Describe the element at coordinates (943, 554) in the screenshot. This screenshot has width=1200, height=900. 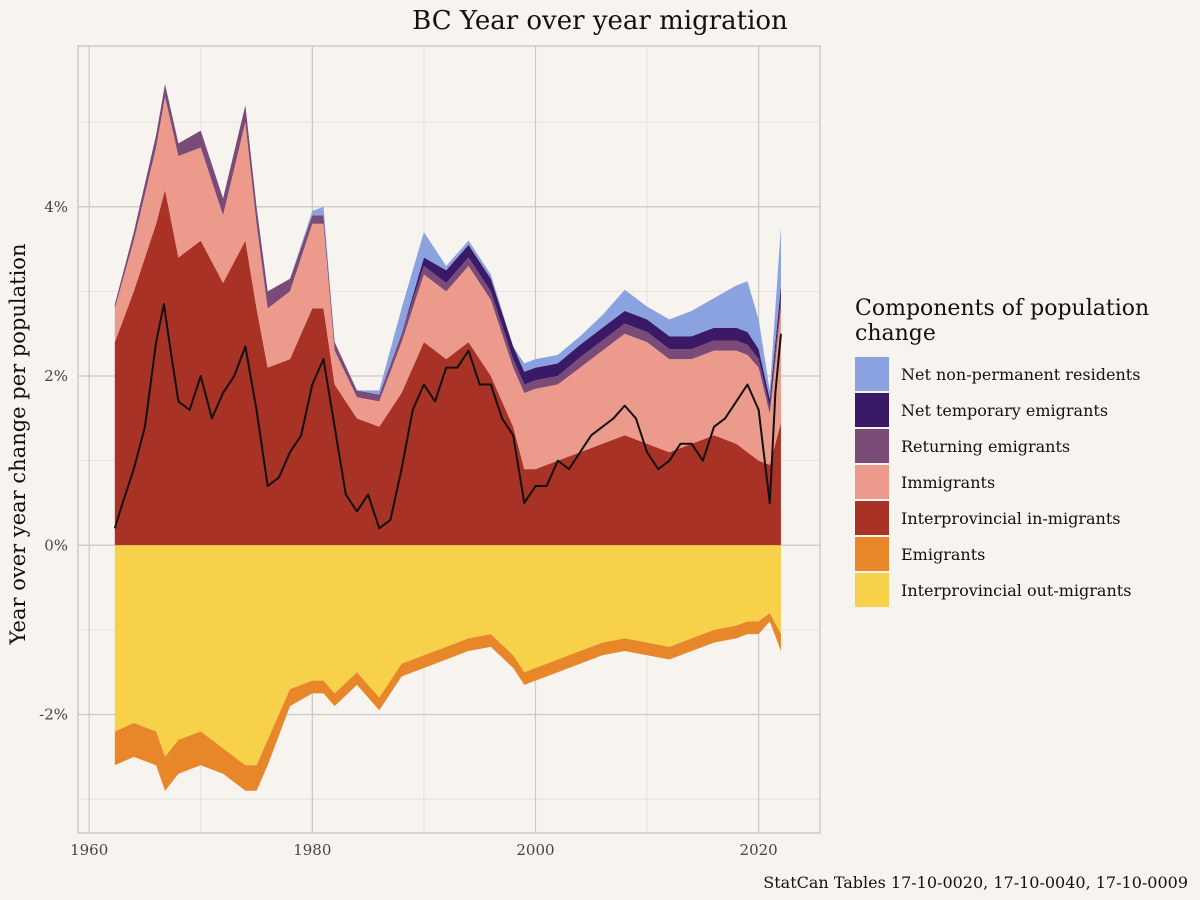
I see `legend-label: Emigrants` at that location.